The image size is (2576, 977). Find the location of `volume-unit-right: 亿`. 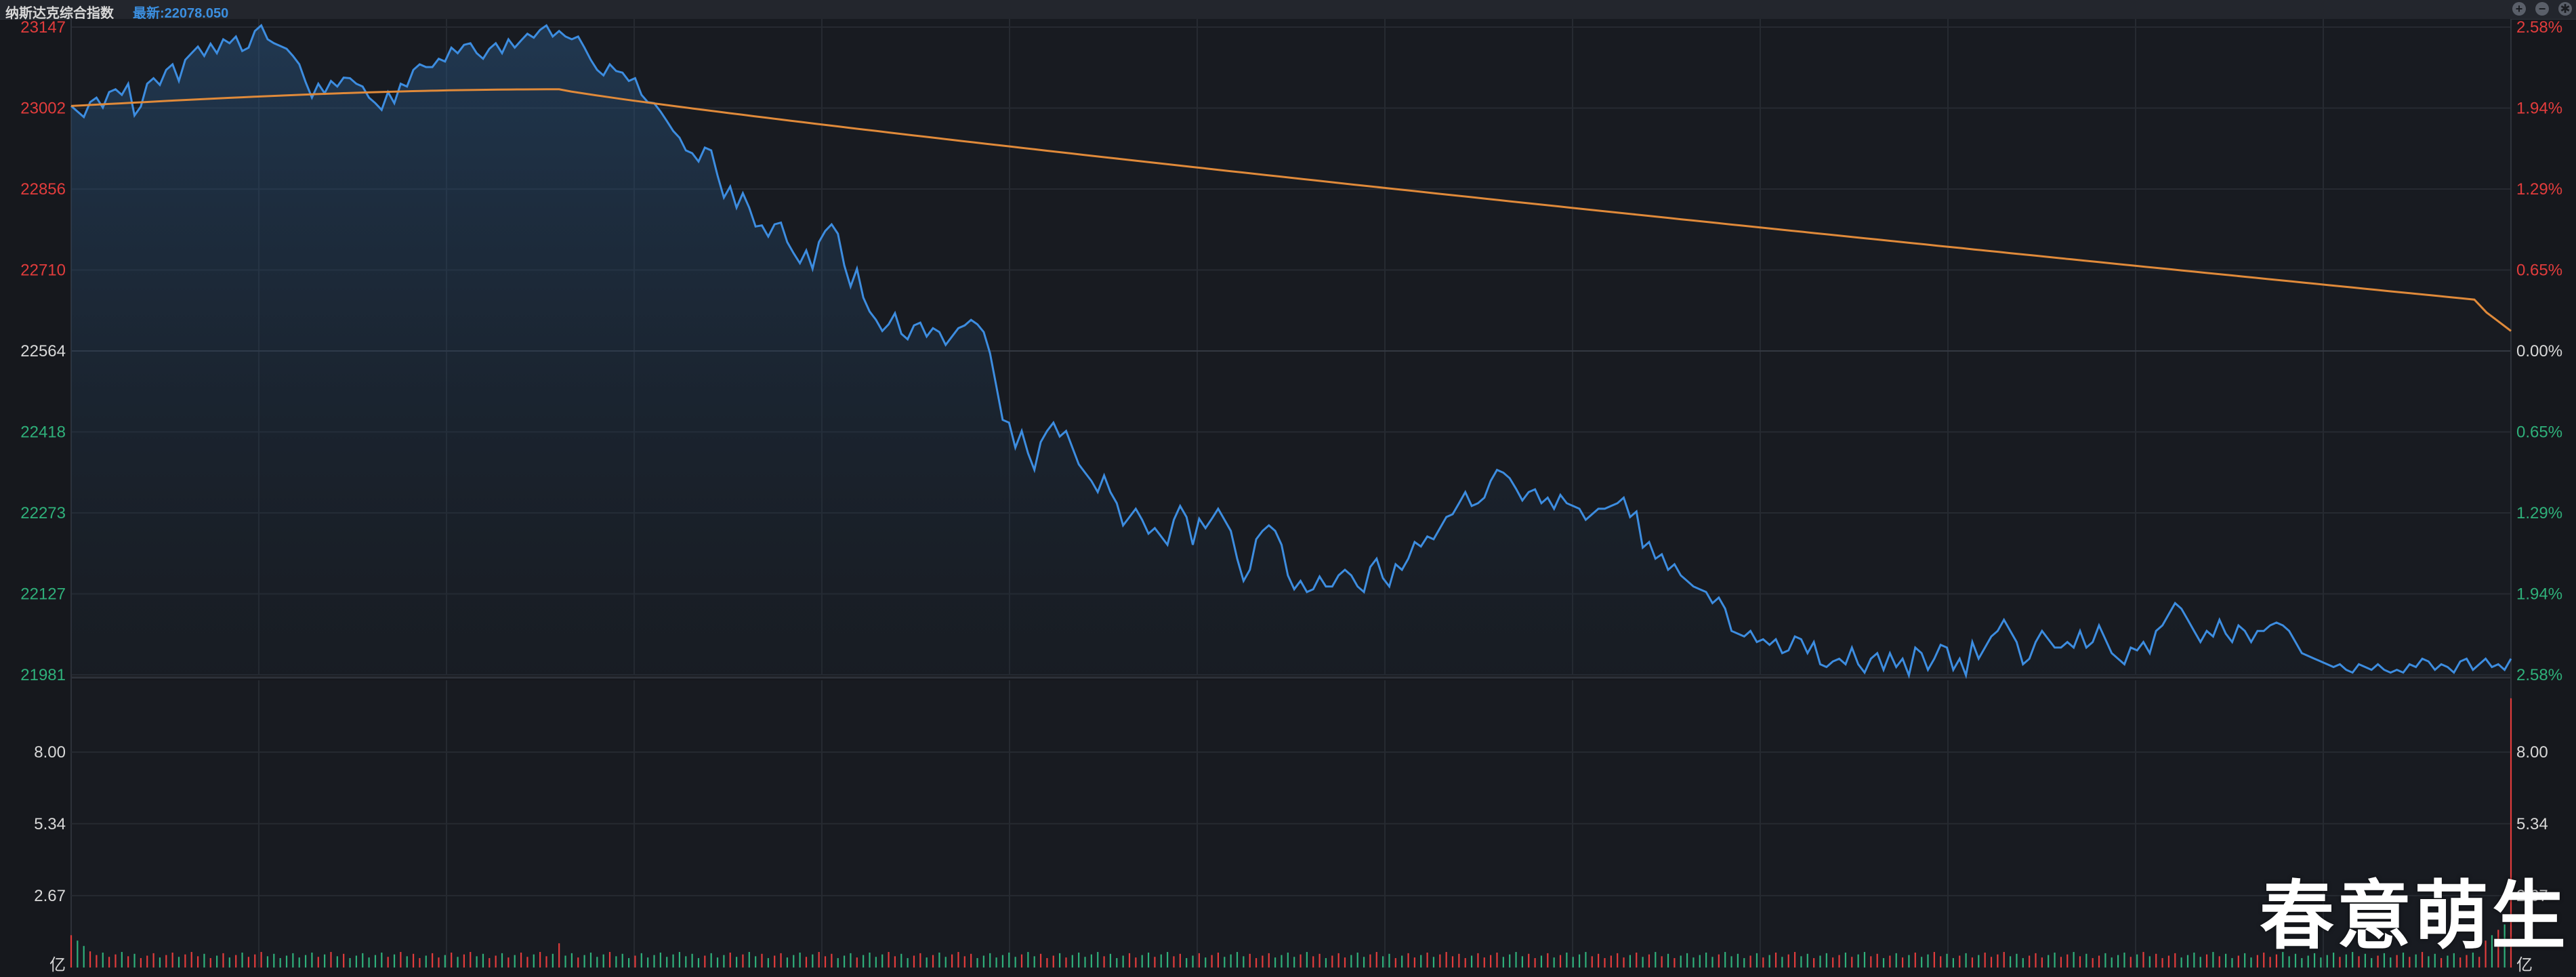

volume-unit-right: 亿 is located at coordinates (2524, 965).